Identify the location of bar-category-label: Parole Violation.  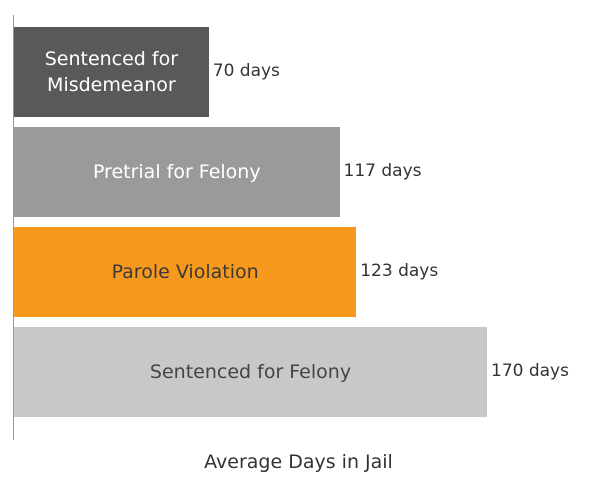
(185, 272).